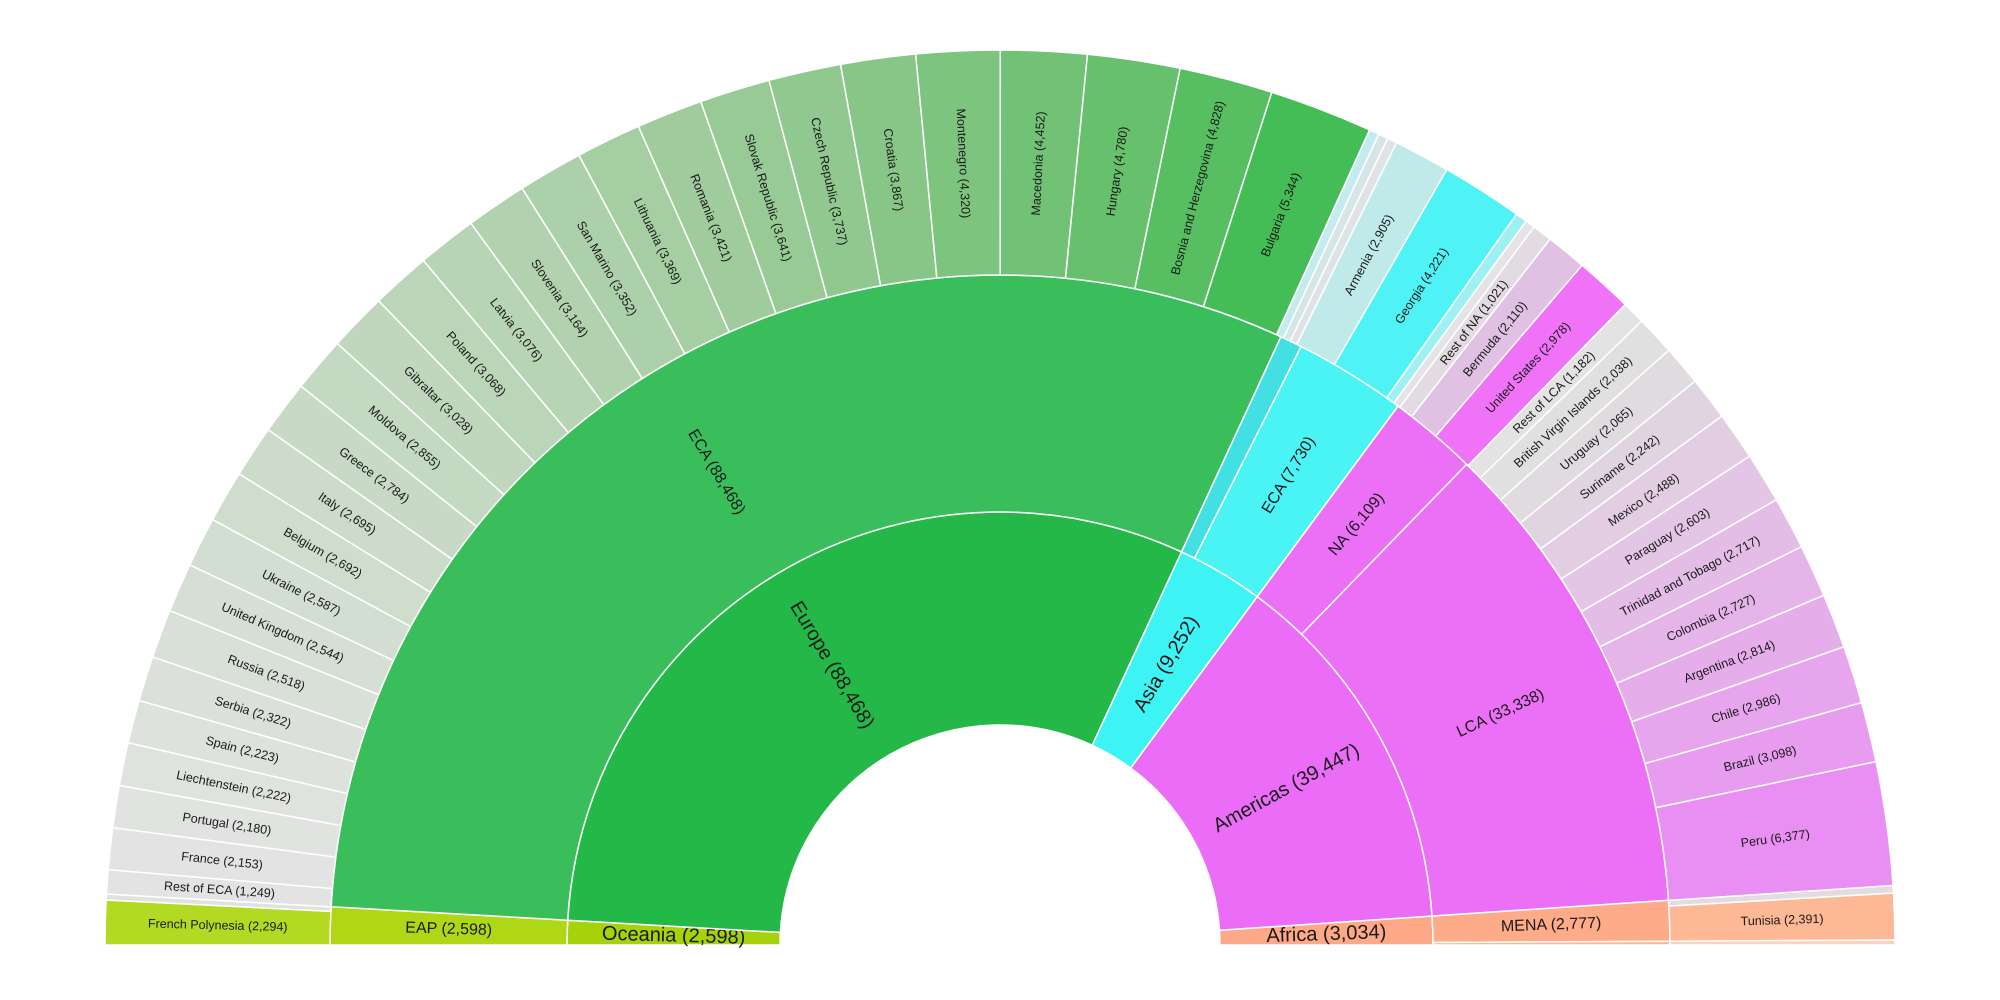 The height and width of the screenshot is (1000, 2000). What do you see at coordinates (1038, 163) in the screenshot?
I see `country-label: Macedonia (4,452)` at bounding box center [1038, 163].